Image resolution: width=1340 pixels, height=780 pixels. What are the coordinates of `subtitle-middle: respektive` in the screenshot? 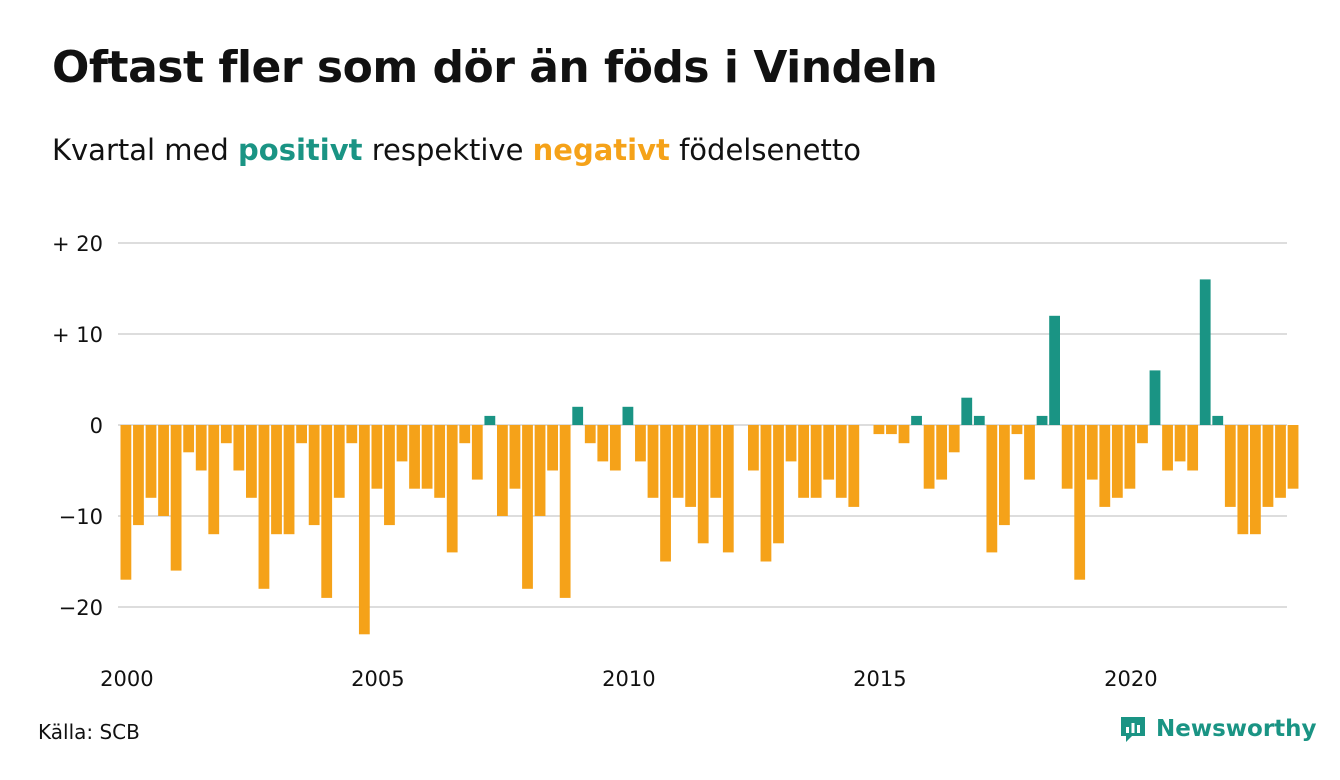 It's located at (447, 150).